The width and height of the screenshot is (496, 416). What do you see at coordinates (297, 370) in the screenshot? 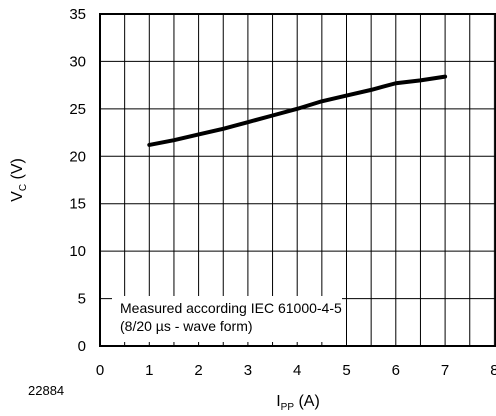
I see `x-tick-label: 4` at bounding box center [297, 370].